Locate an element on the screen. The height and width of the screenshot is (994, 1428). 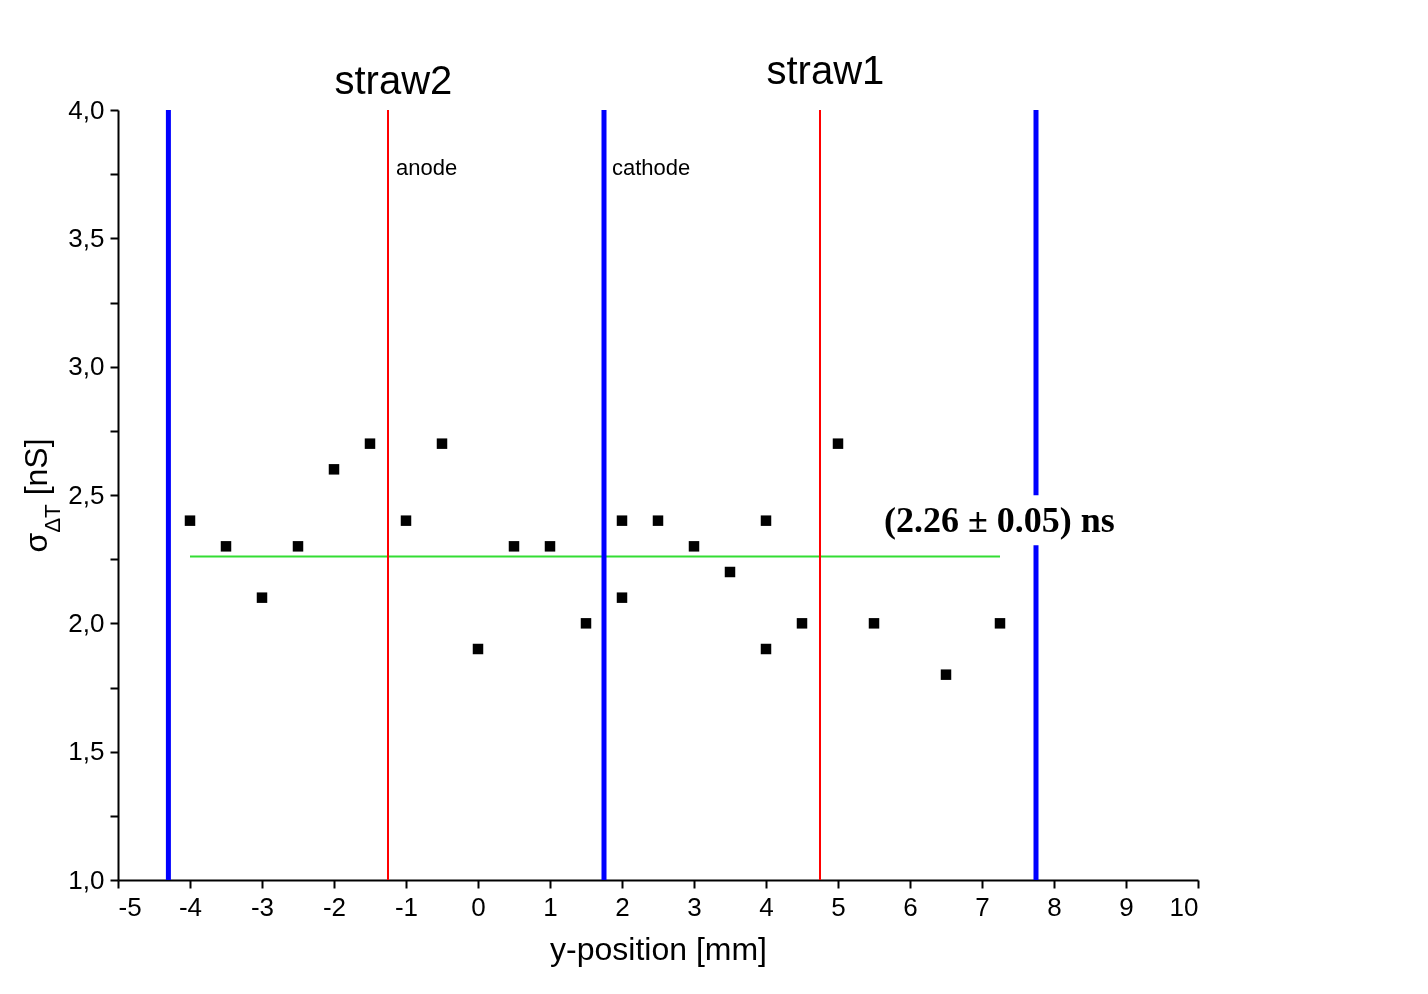
x-tick-label: -3 is located at coordinates (262, 906).